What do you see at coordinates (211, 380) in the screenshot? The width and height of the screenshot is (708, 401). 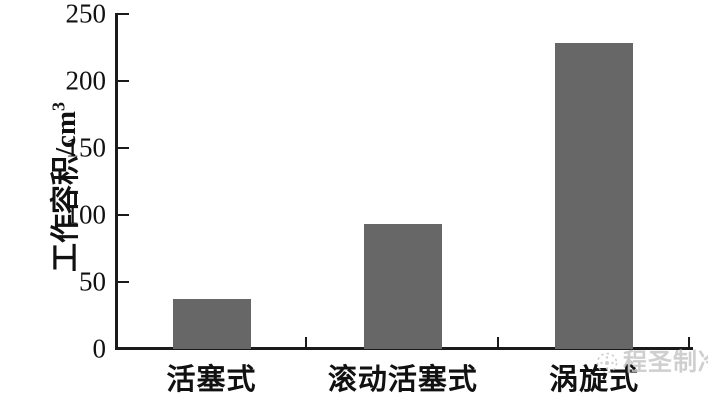 I see `x-category-label: 活塞式` at bounding box center [211, 380].